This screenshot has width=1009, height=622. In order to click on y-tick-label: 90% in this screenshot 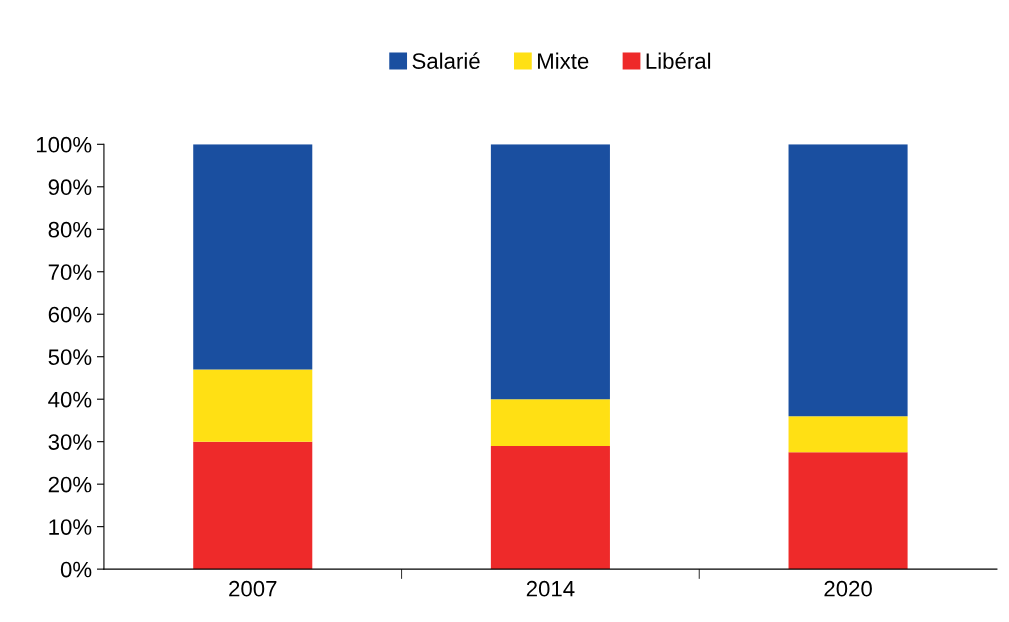, I will do `click(70, 187)`.